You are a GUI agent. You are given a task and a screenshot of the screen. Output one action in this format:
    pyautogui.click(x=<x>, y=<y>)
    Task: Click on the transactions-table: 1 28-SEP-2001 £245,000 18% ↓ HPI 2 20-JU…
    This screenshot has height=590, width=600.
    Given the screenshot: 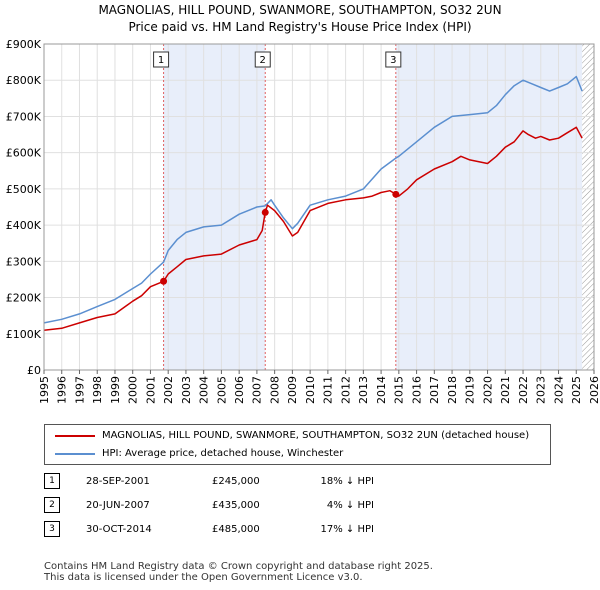 What is the action you would take?
    pyautogui.click(x=209, y=505)
    